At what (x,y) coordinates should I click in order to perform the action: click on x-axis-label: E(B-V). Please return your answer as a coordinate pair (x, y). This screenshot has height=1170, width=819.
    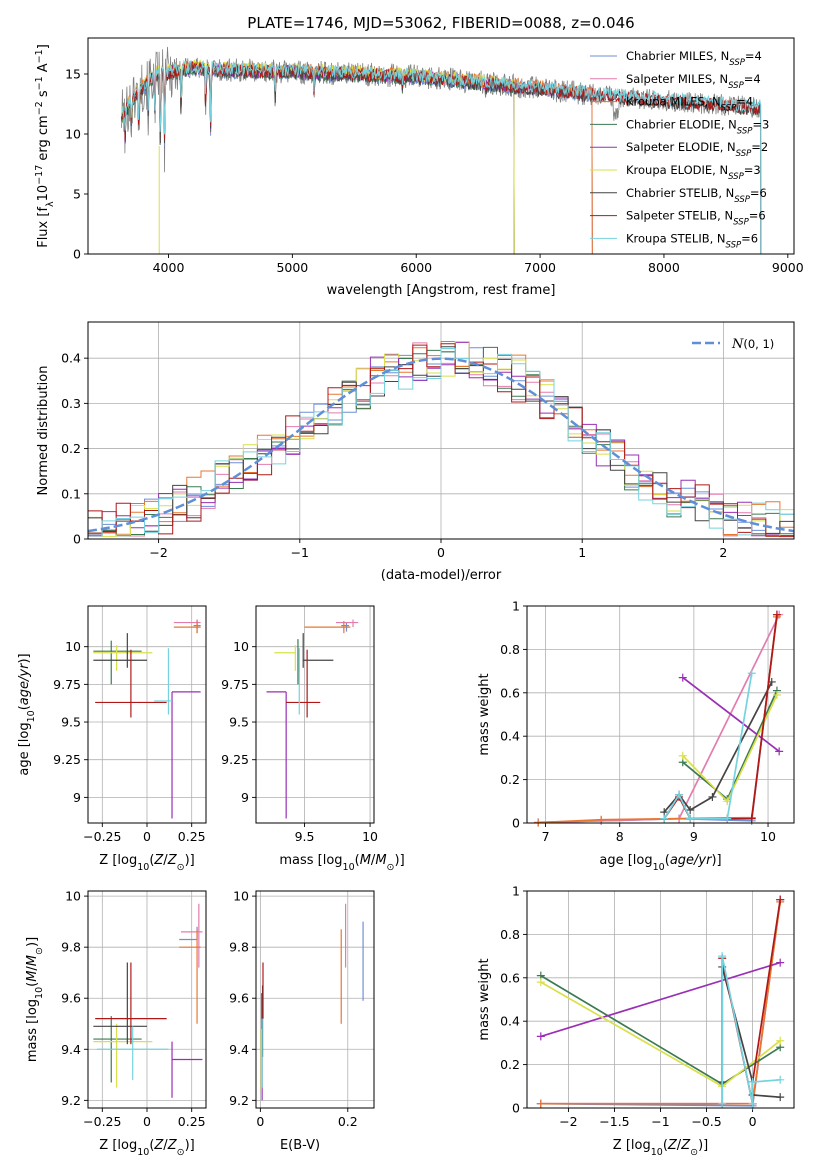
    Looking at the image, I should click on (300, 1145).